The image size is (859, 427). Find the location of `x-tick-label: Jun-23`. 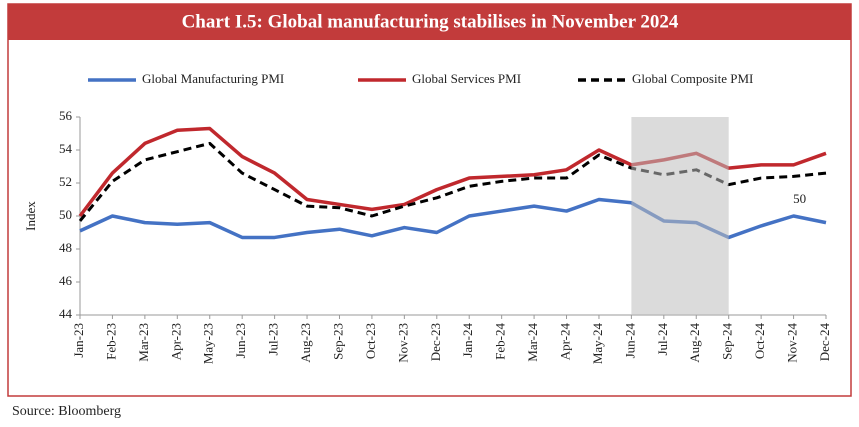

x-tick-label: Jun-23 is located at coordinates (240, 340).